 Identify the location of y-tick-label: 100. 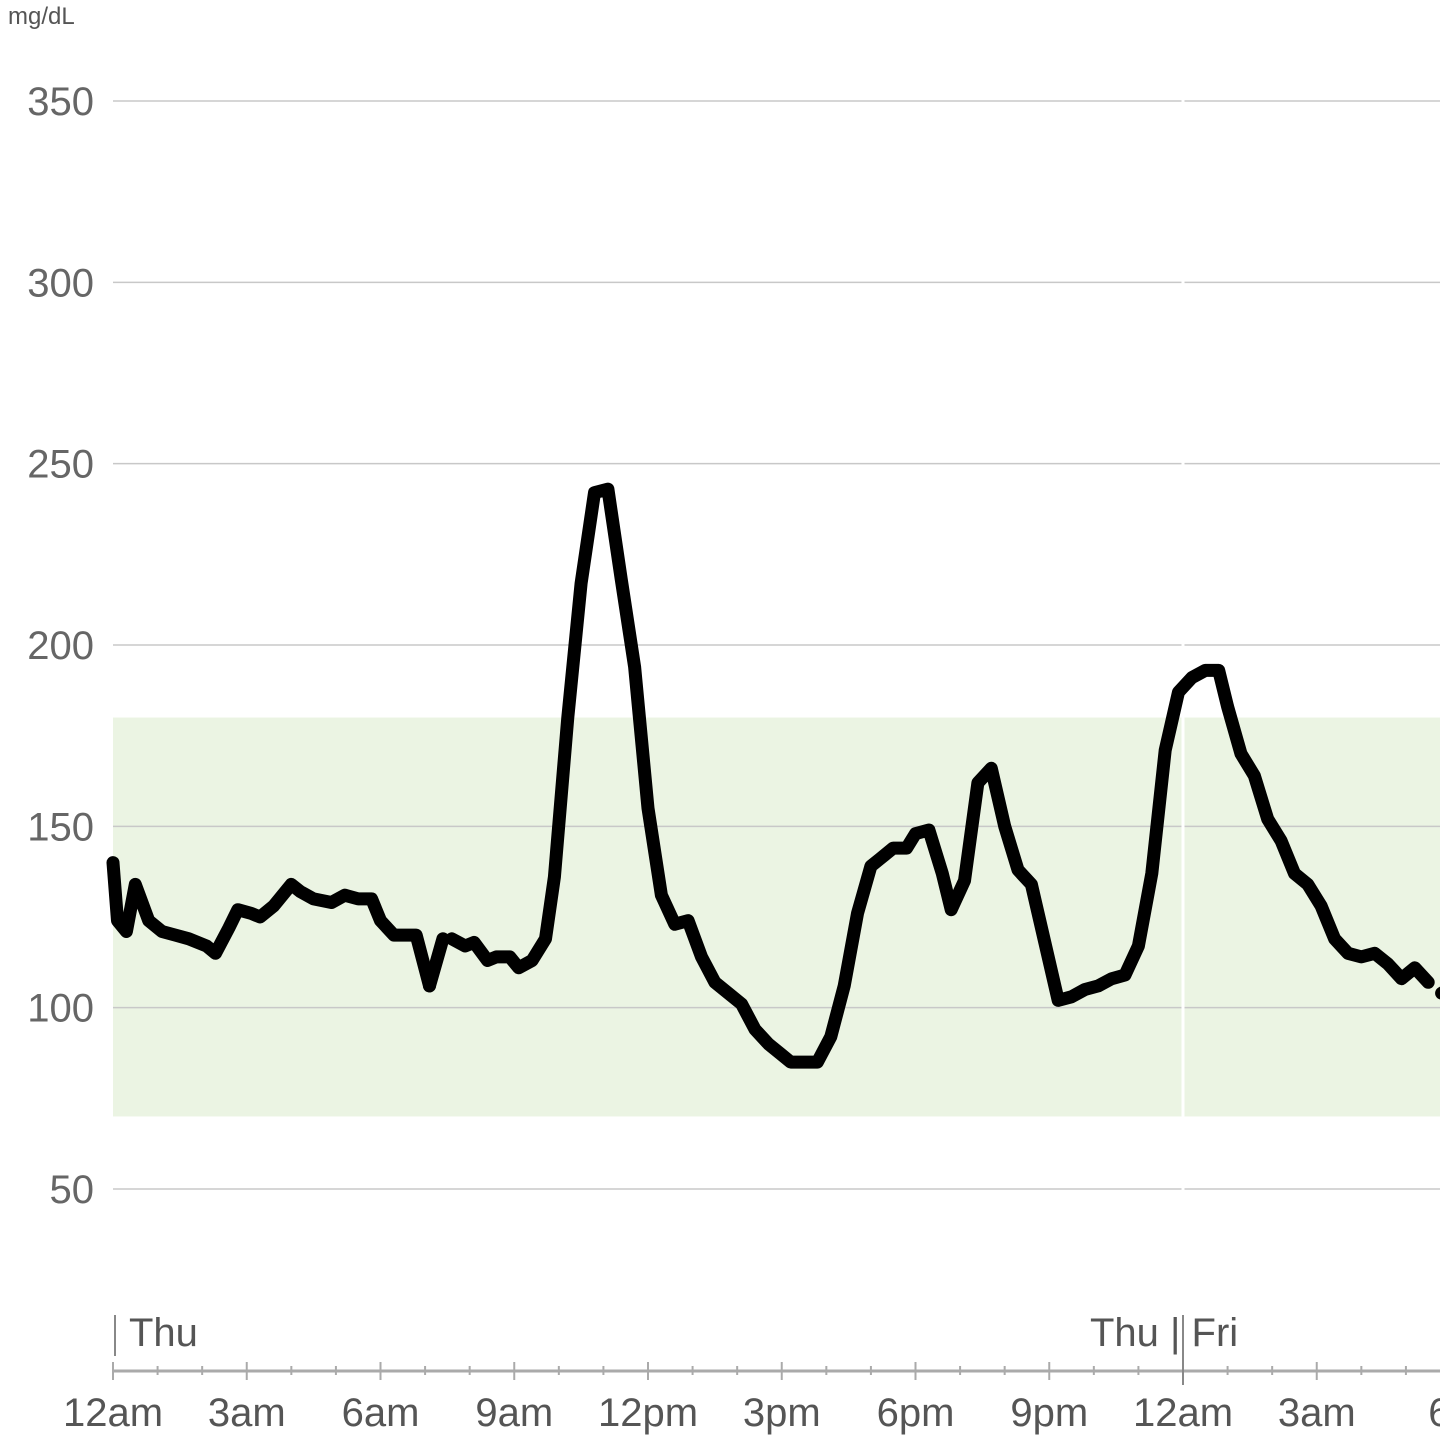
(60, 1009).